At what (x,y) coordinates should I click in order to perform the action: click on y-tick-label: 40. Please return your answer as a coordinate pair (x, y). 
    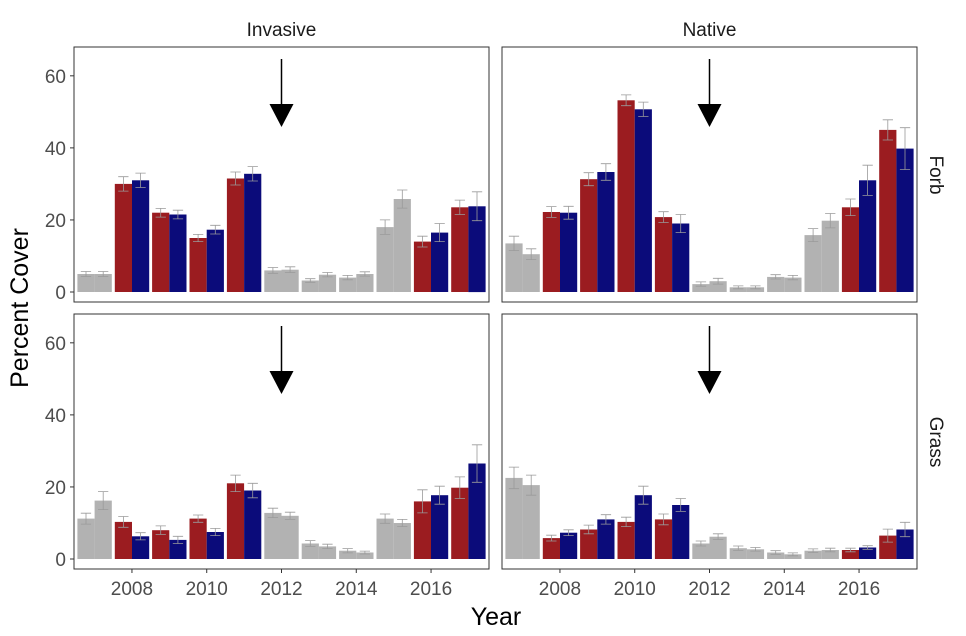
    Looking at the image, I should click on (55, 416).